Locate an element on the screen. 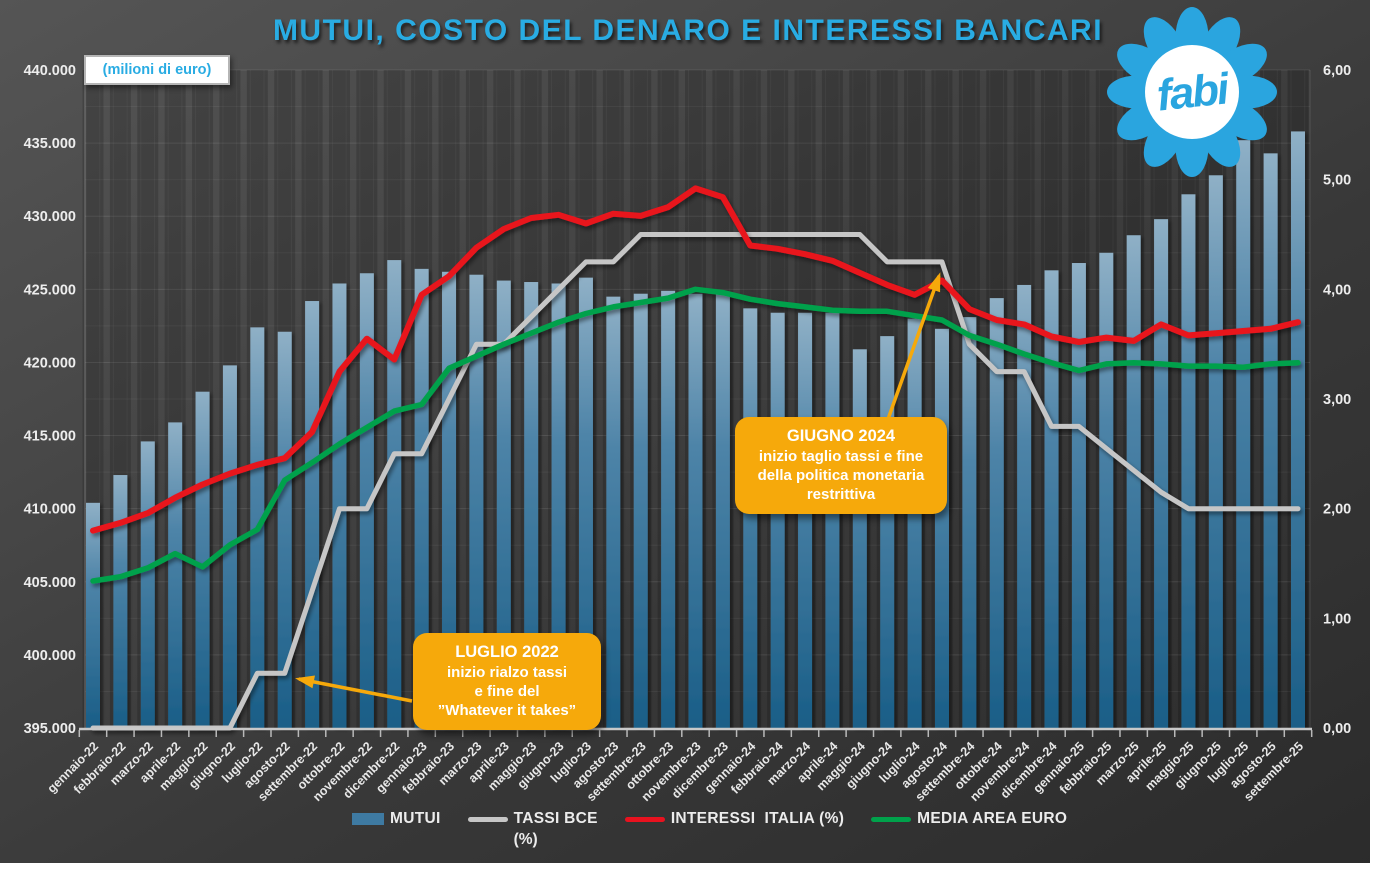 The image size is (1376, 876). media-area-euro-line-icon is located at coordinates (891, 819).